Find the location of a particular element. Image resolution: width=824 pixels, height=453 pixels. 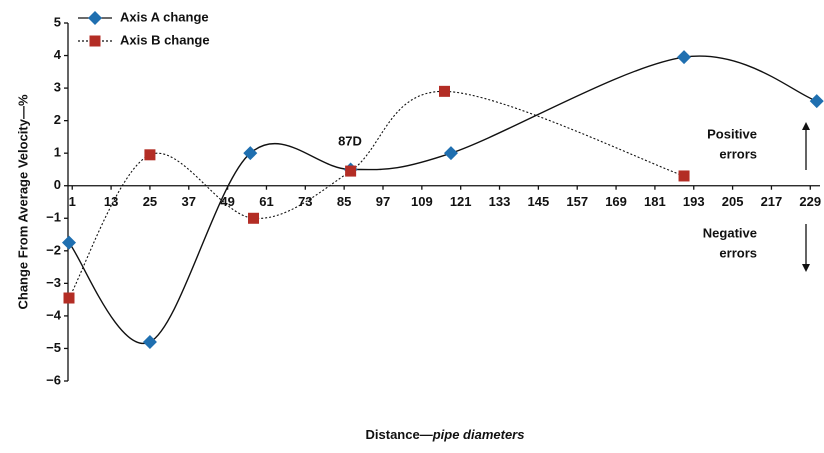

y-tick-label: −4 is located at coordinates (54, 314).